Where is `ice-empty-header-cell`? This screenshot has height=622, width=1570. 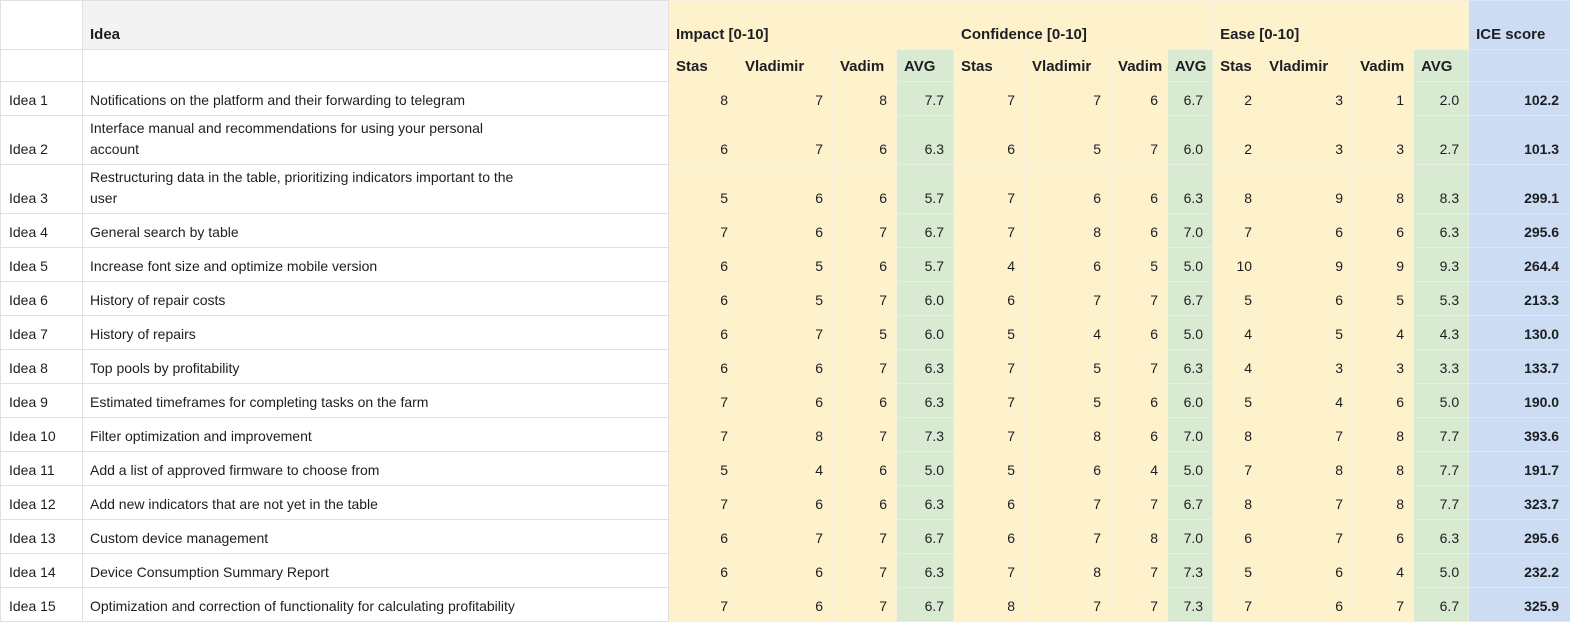
ice-empty-header-cell is located at coordinates (1519, 66).